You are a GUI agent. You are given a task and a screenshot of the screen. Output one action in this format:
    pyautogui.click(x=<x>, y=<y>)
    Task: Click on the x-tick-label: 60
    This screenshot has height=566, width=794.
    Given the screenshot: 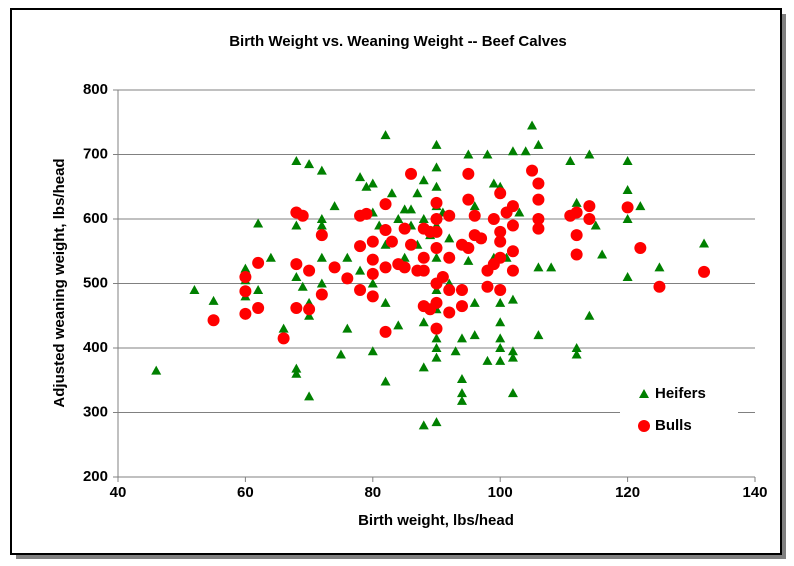 What is the action you would take?
    pyautogui.click(x=245, y=492)
    